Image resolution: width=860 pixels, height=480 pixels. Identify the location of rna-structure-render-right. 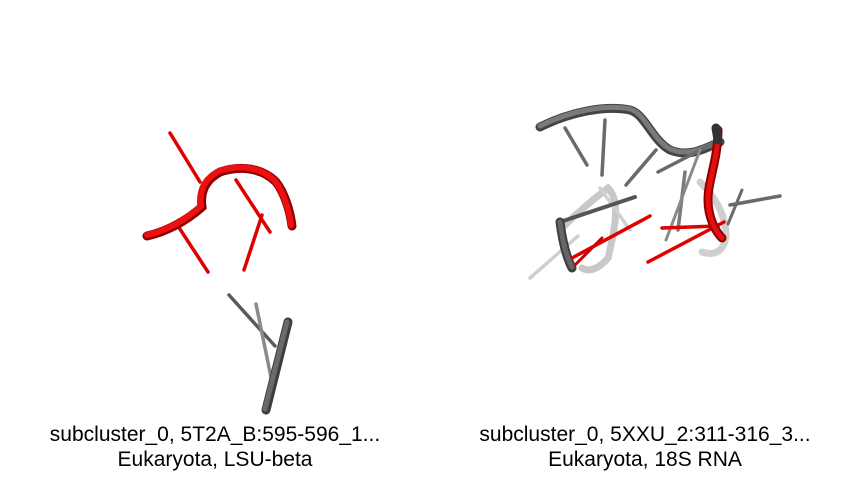
(655, 191).